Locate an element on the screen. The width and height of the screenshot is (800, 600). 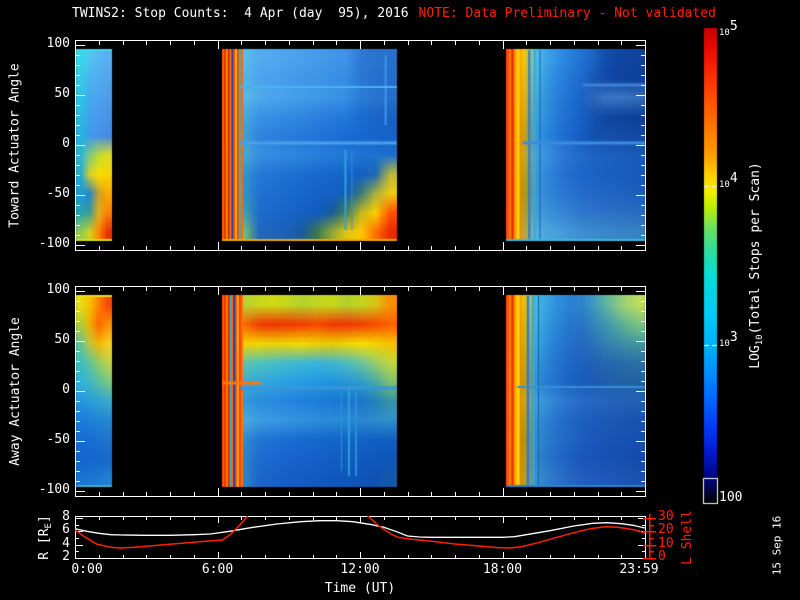
colorbar-tick-label: 100 is located at coordinates (731, 497).